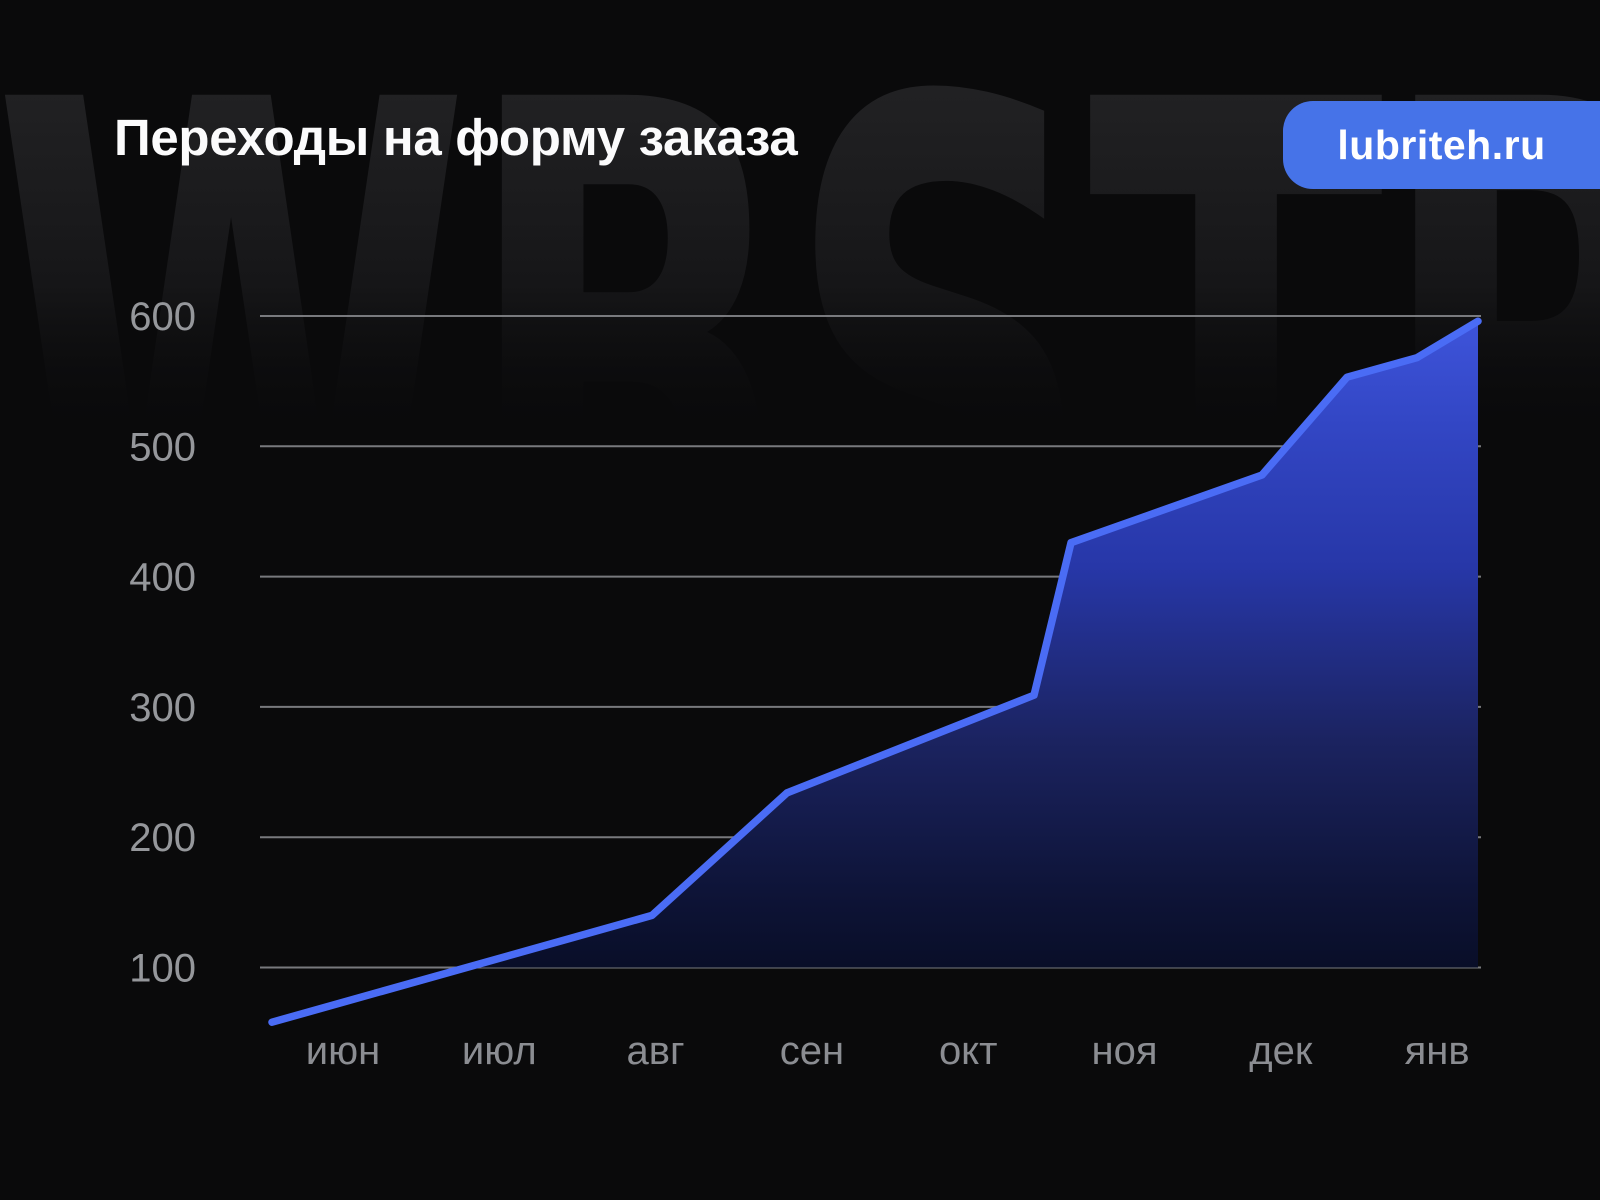 This screenshot has width=1600, height=1200. Describe the element at coordinates (968, 1051) in the screenshot. I see `x-axis-label-окт: окт` at that location.